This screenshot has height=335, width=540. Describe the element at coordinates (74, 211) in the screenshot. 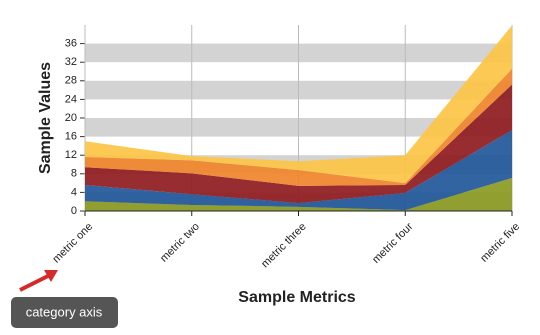

I see `y-tick-label: 0` at that location.